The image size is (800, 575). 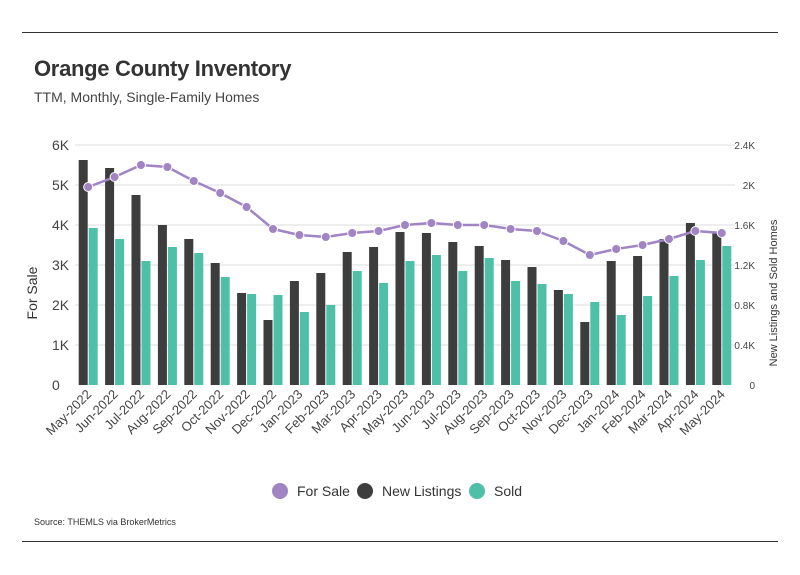 What do you see at coordinates (744, 346) in the screenshot?
I see `y-tick-right: 0.4K` at bounding box center [744, 346].